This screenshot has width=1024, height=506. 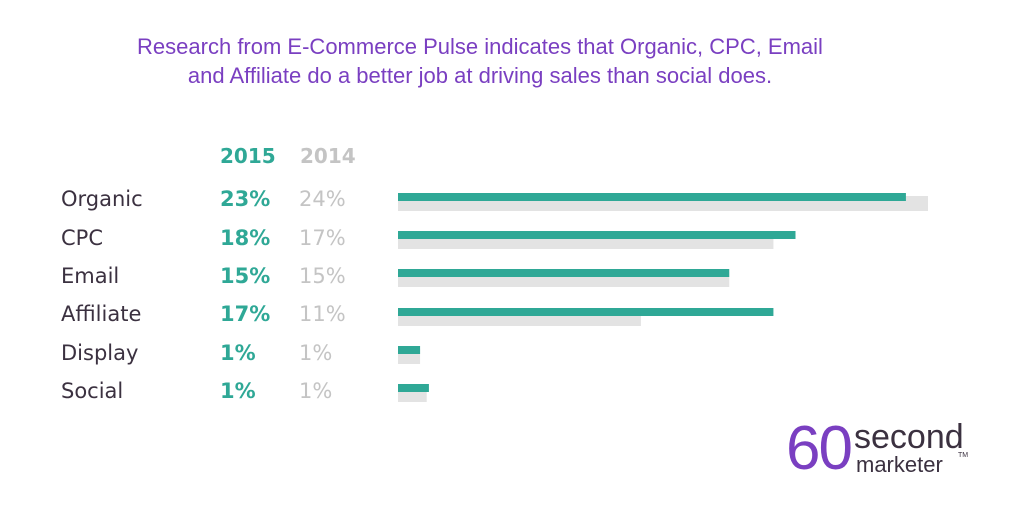 I want to click on bar-2015-affiliate, so click(x=586, y=312).